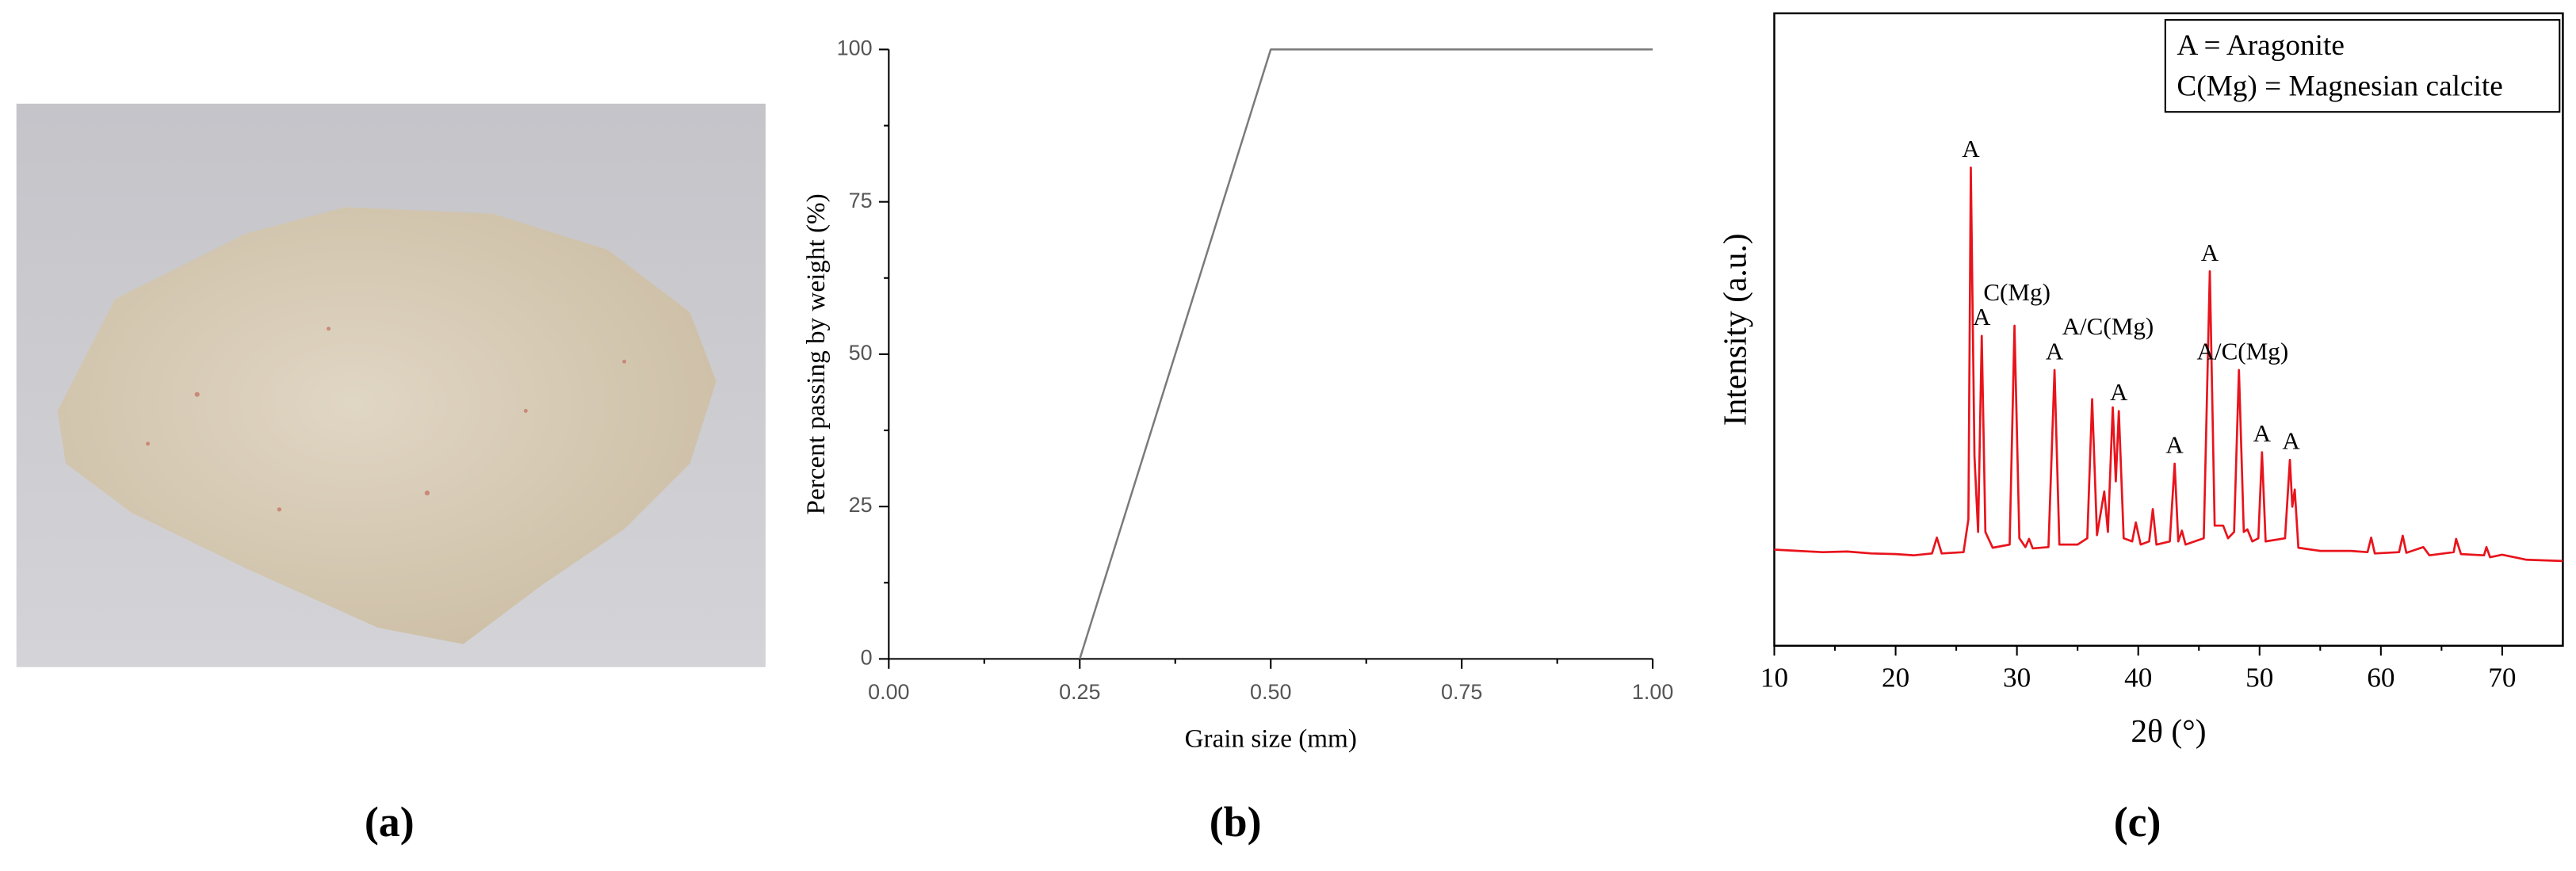 The image size is (2576, 871). What do you see at coordinates (386, 419) in the screenshot?
I see `sand-grains` at bounding box center [386, 419].